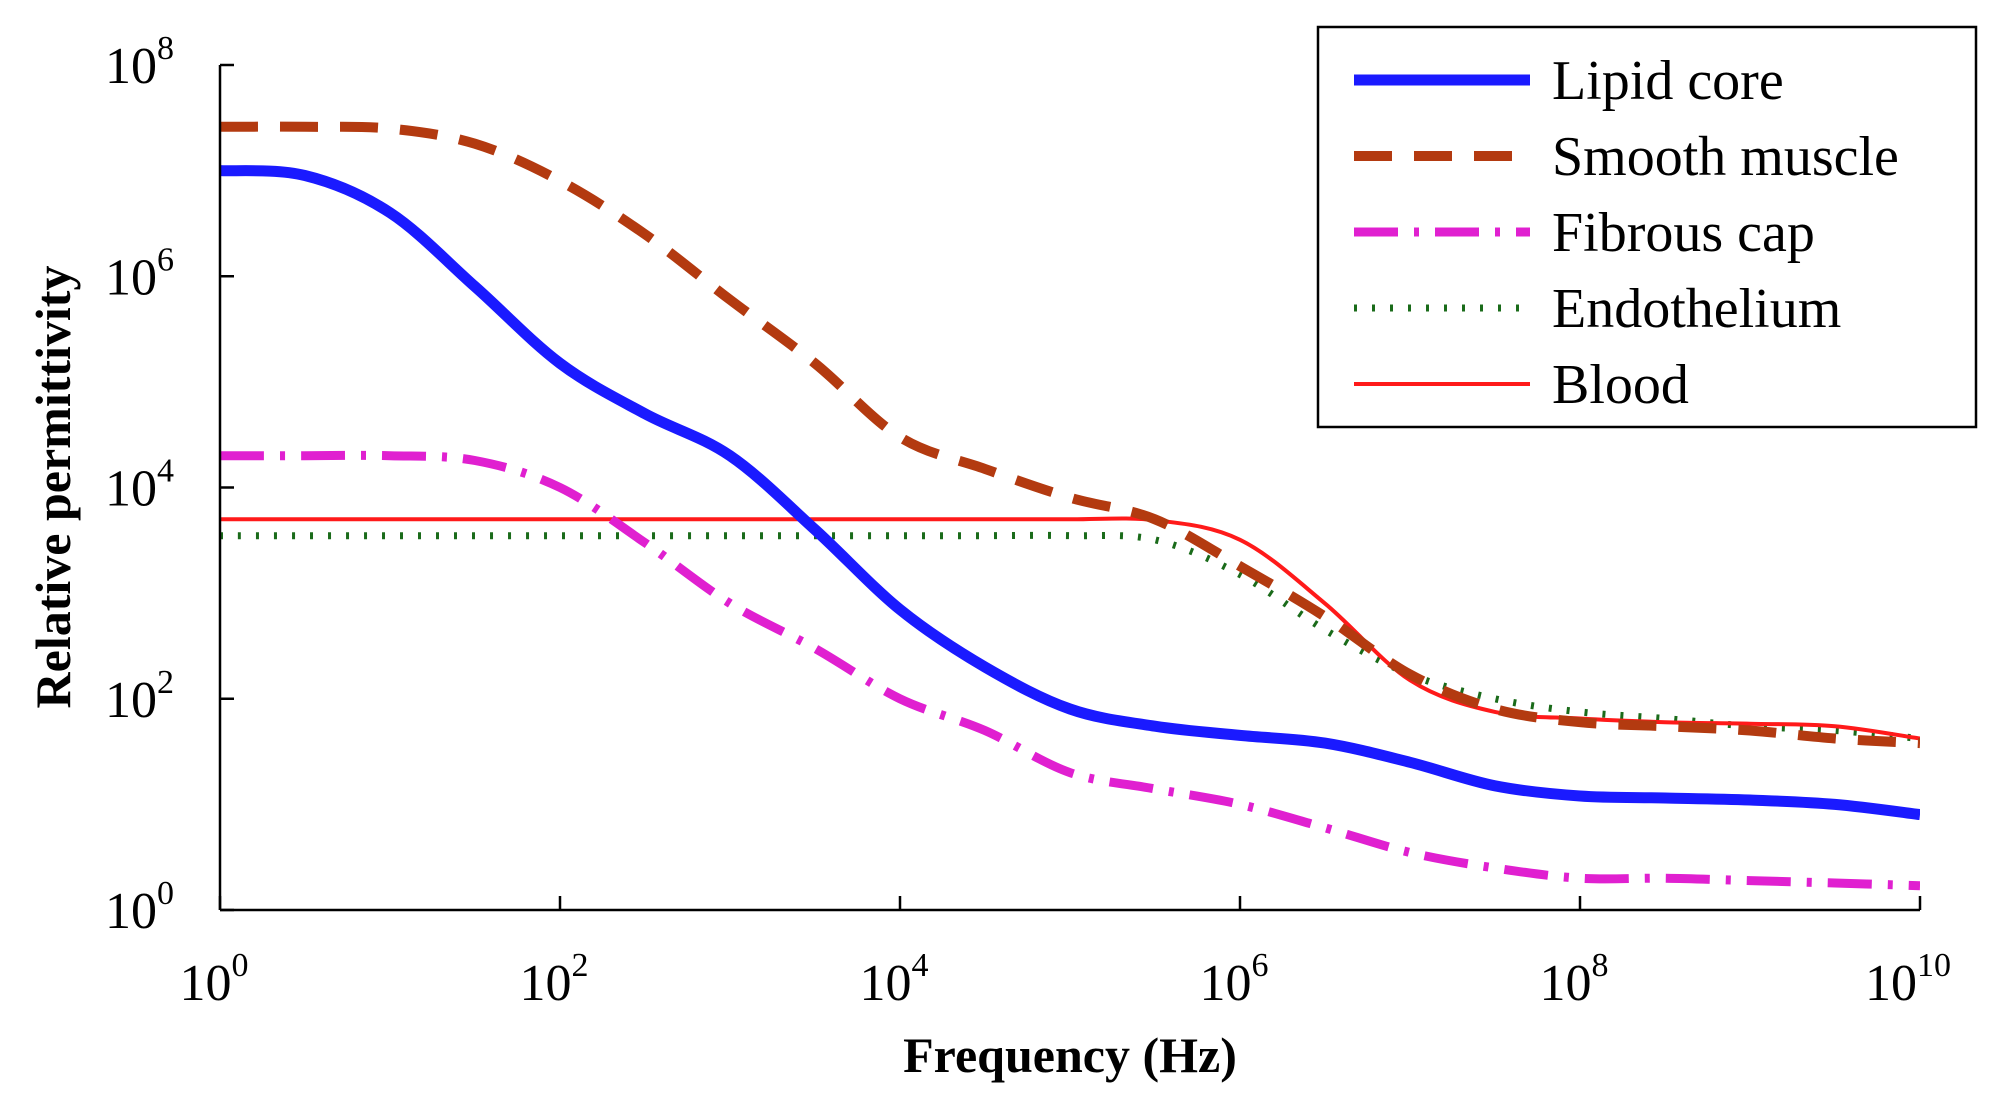  I want to click on legend-label-lipid-core: Lipid core, so click(1668, 81).